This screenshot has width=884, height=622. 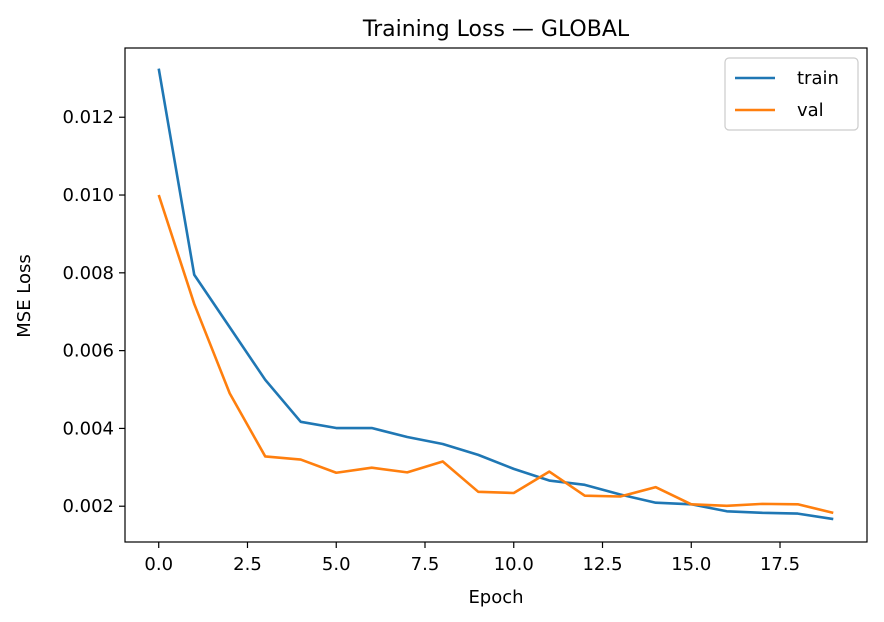 I want to click on legend-box, so click(x=791, y=94).